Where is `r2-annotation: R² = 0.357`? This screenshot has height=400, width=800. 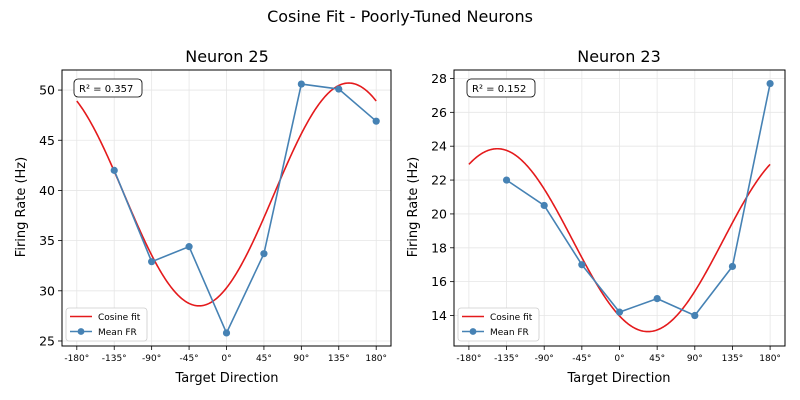
r2-annotation: R² = 0.357 is located at coordinates (108, 88).